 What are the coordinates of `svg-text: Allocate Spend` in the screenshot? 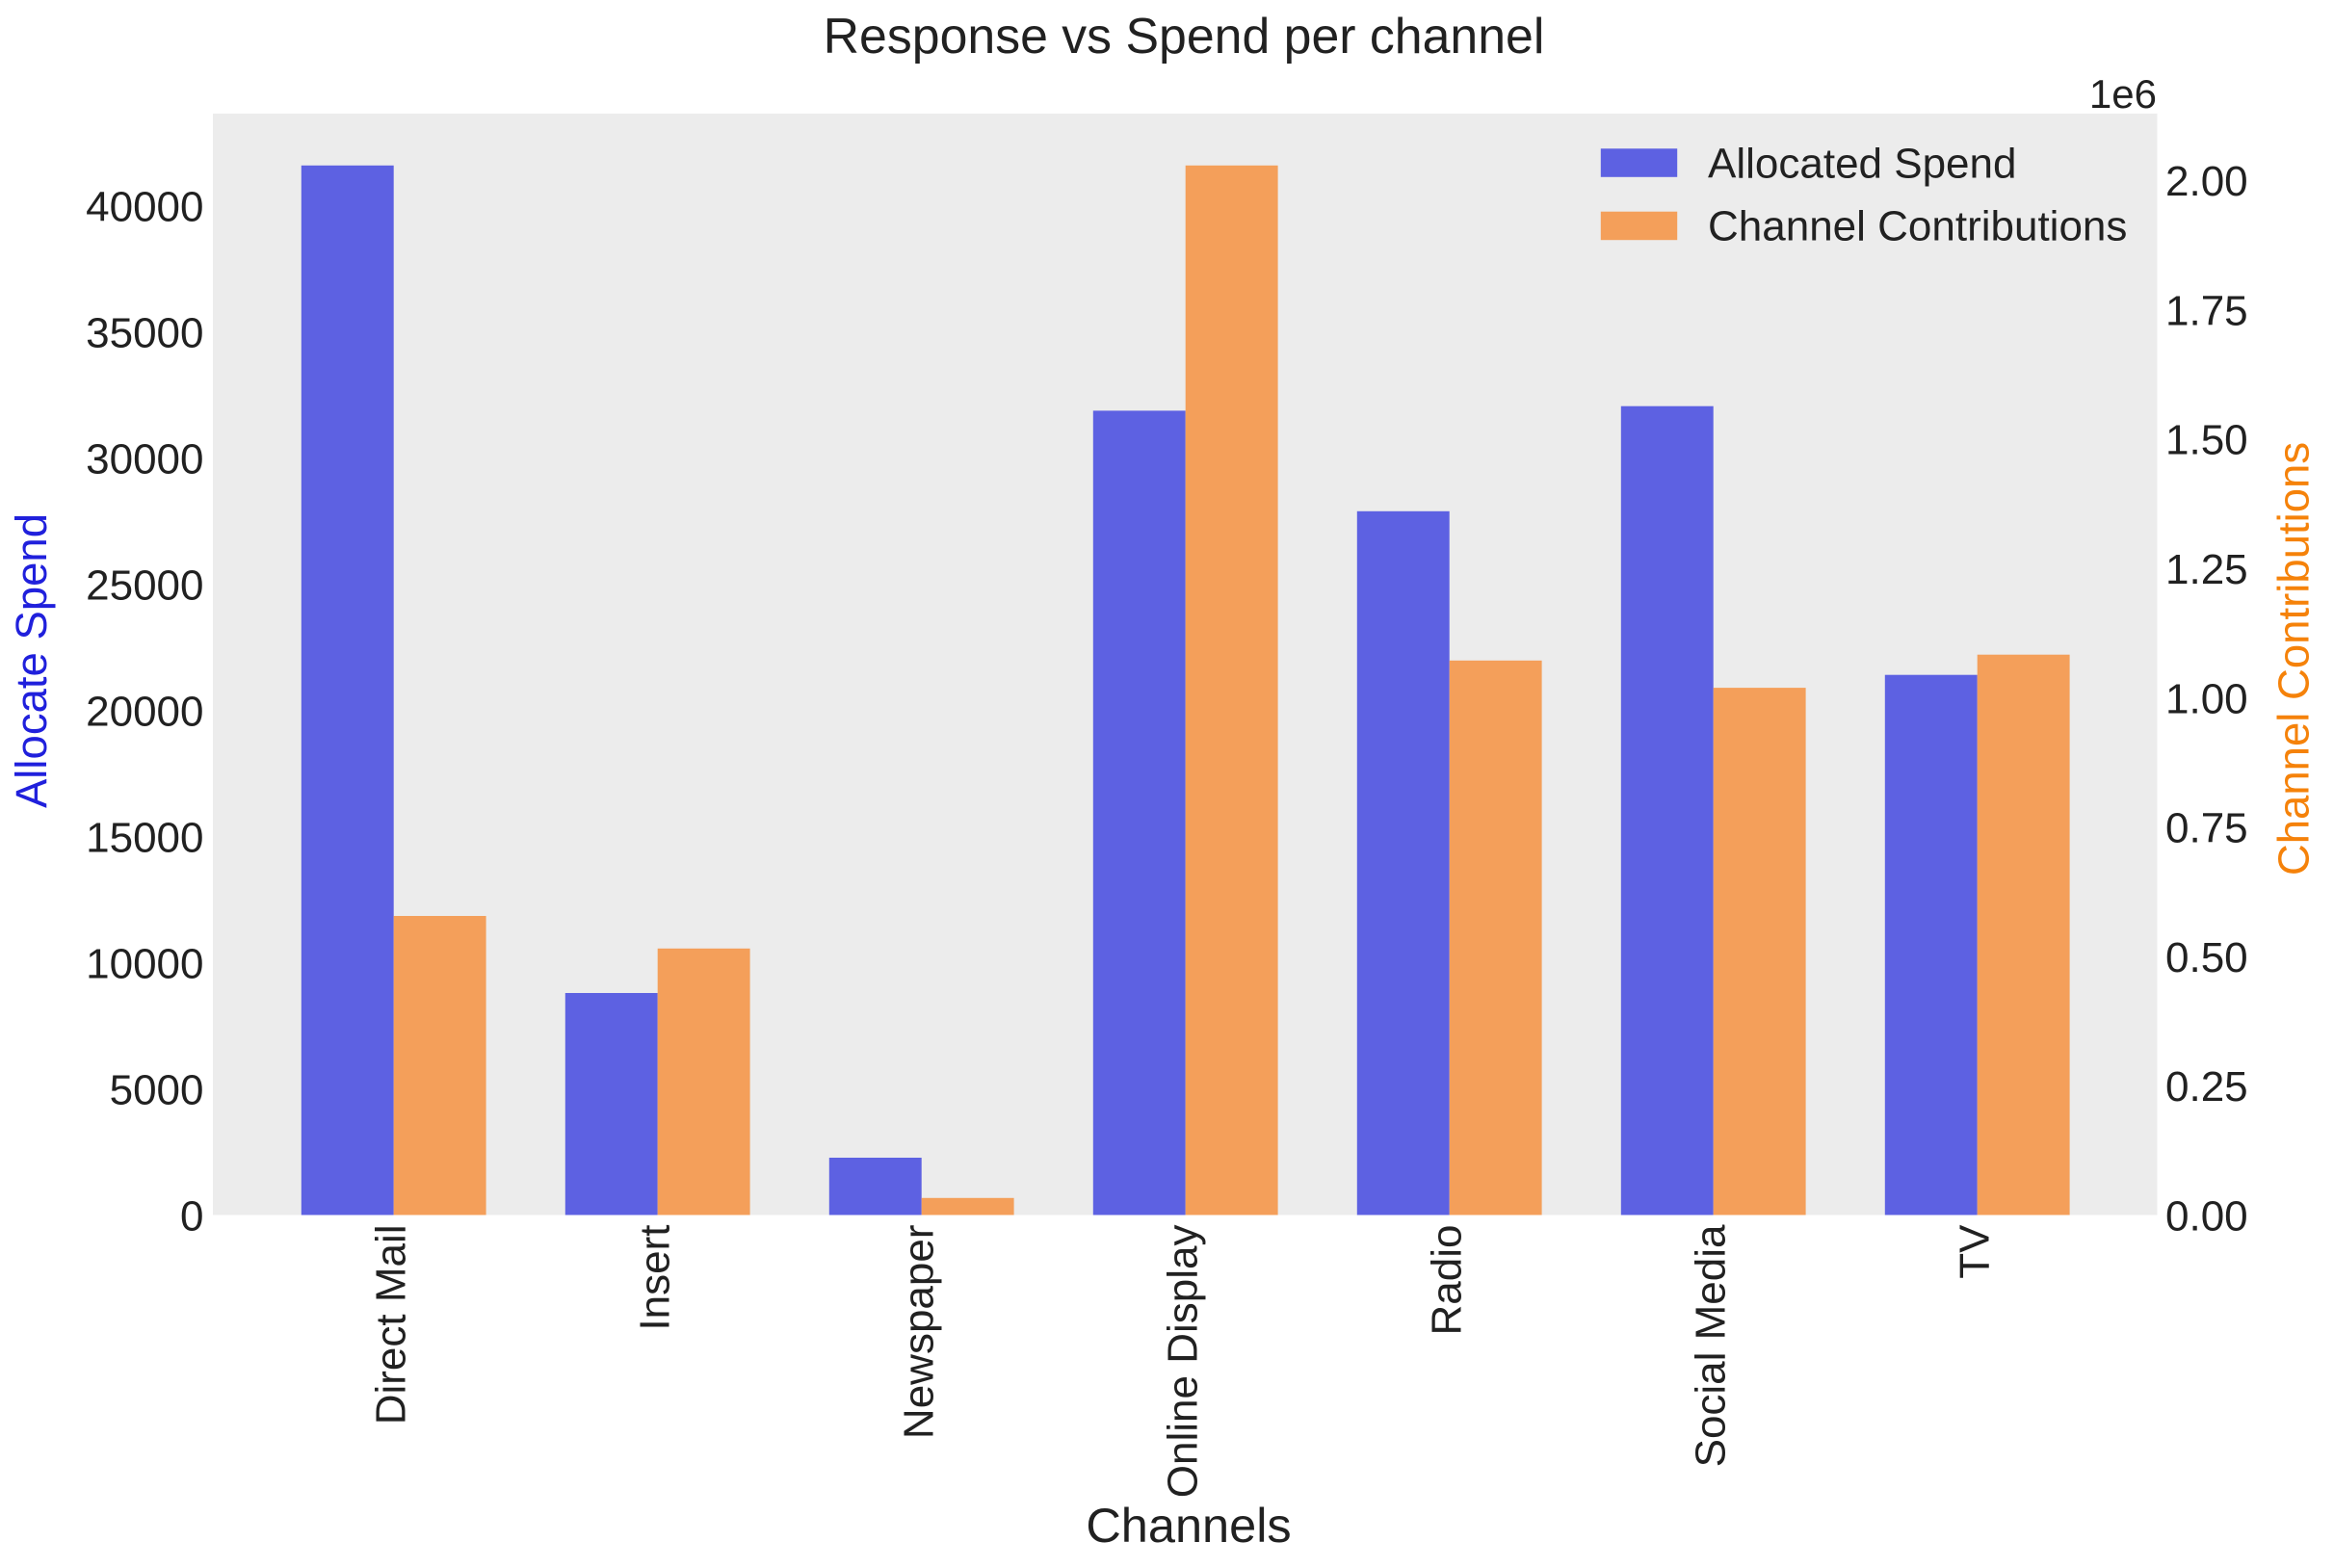 It's located at (31, 660).